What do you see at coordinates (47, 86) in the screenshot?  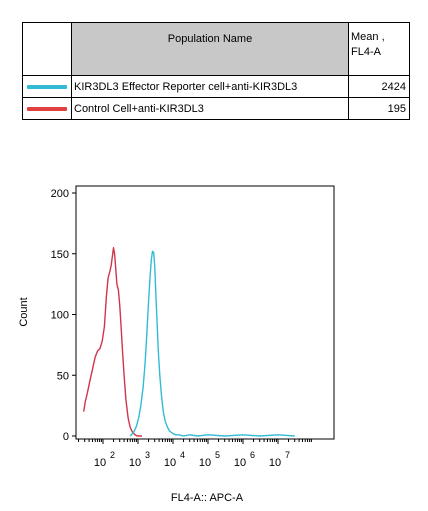 I see `legend-swatch-cyan` at bounding box center [47, 86].